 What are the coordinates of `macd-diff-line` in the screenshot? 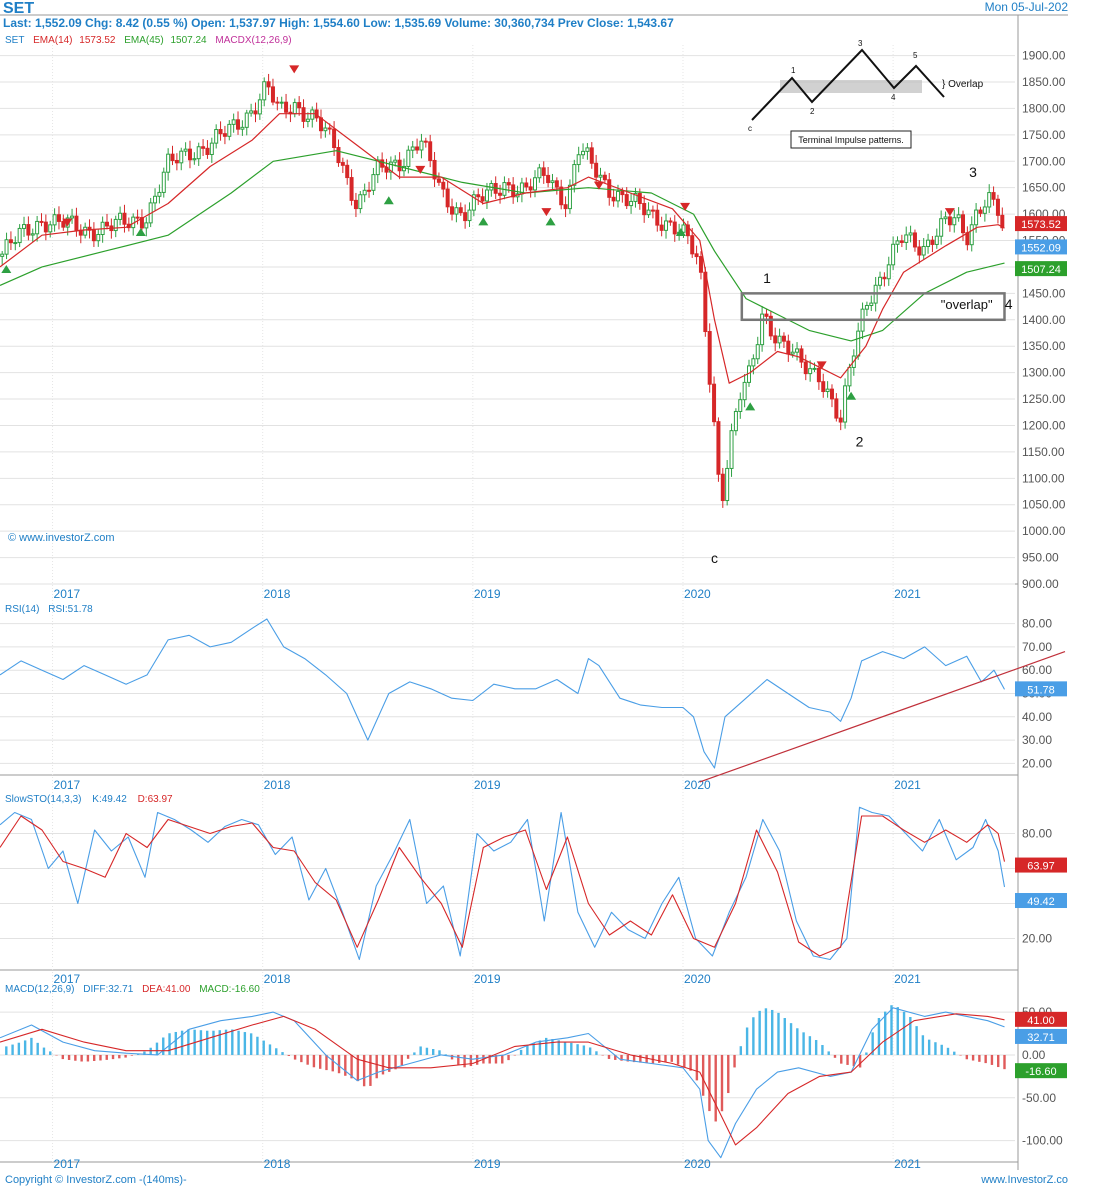 It's located at (502, 1083).